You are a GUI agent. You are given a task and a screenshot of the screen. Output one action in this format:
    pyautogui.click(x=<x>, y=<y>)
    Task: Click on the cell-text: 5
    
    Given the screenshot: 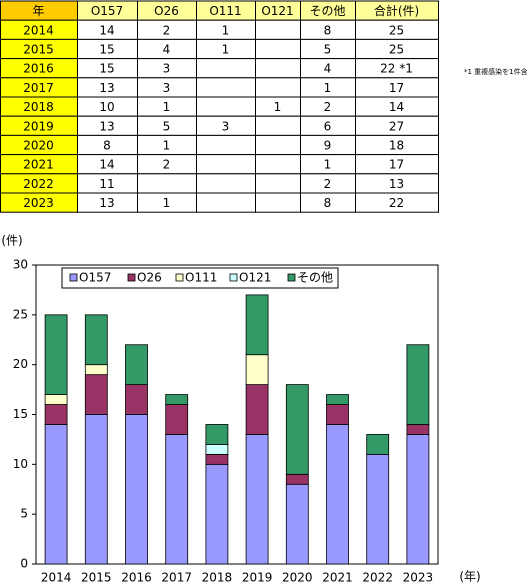 What is the action you would take?
    pyautogui.click(x=167, y=126)
    